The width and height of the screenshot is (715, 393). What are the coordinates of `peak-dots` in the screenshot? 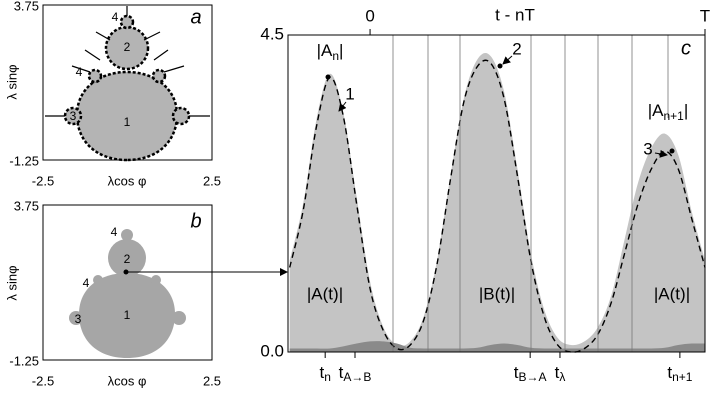 It's located at (500, 108).